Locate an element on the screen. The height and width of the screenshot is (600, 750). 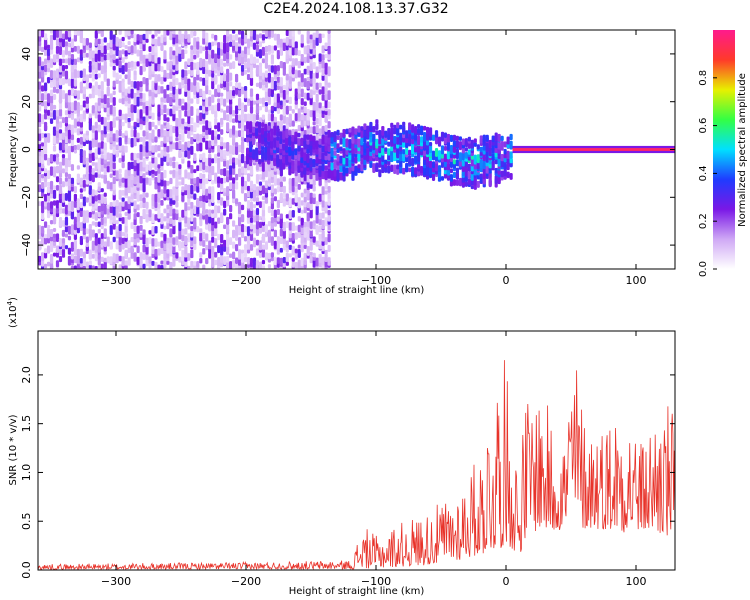
y-tick-label: 0 is located at coordinates (26, 149).